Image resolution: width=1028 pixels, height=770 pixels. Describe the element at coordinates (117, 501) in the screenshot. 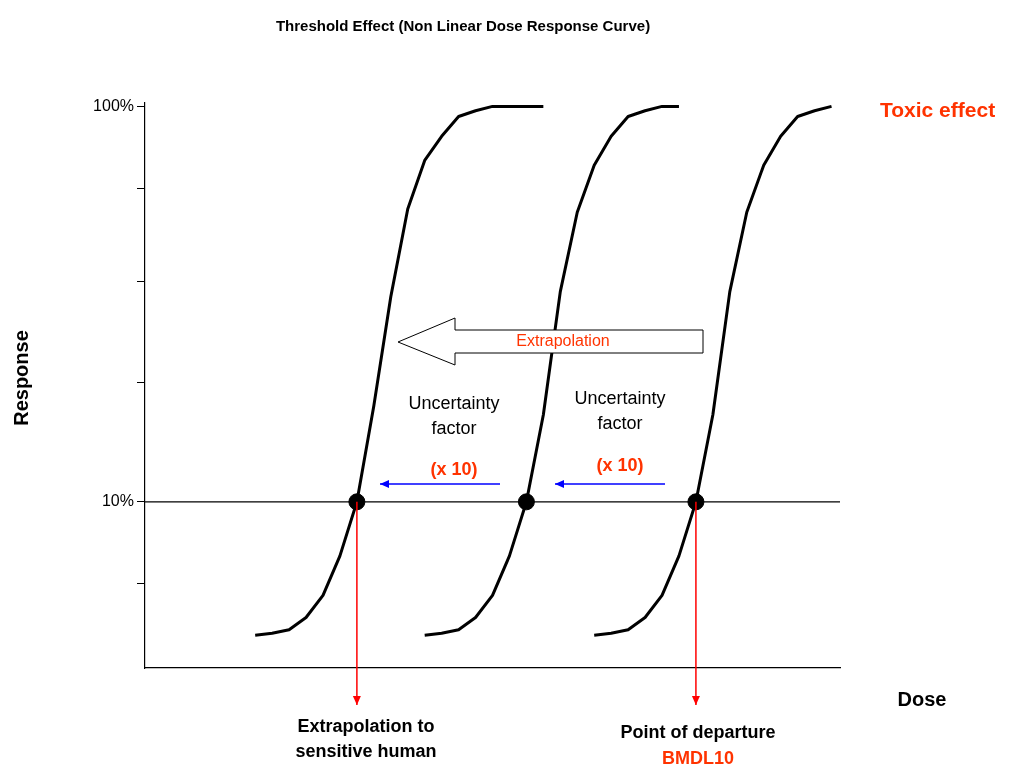

I see `y-tick-label: 10%` at that location.